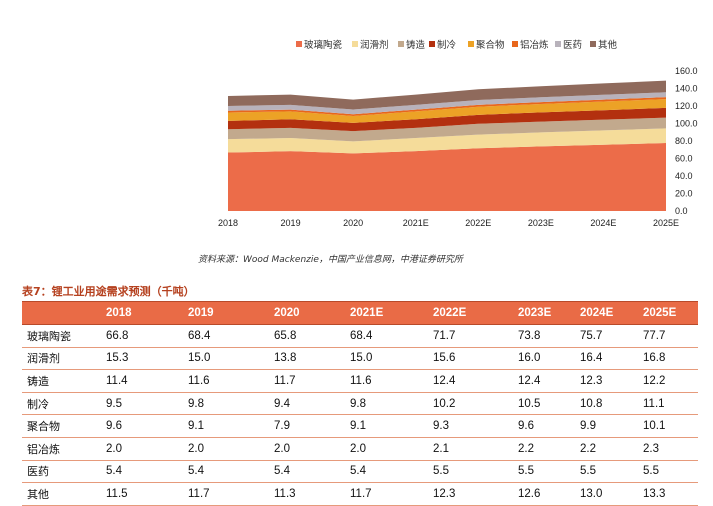 The height and width of the screenshot is (506, 713). What do you see at coordinates (416, 223) in the screenshot?
I see `x-tick-label: 2021E` at bounding box center [416, 223].